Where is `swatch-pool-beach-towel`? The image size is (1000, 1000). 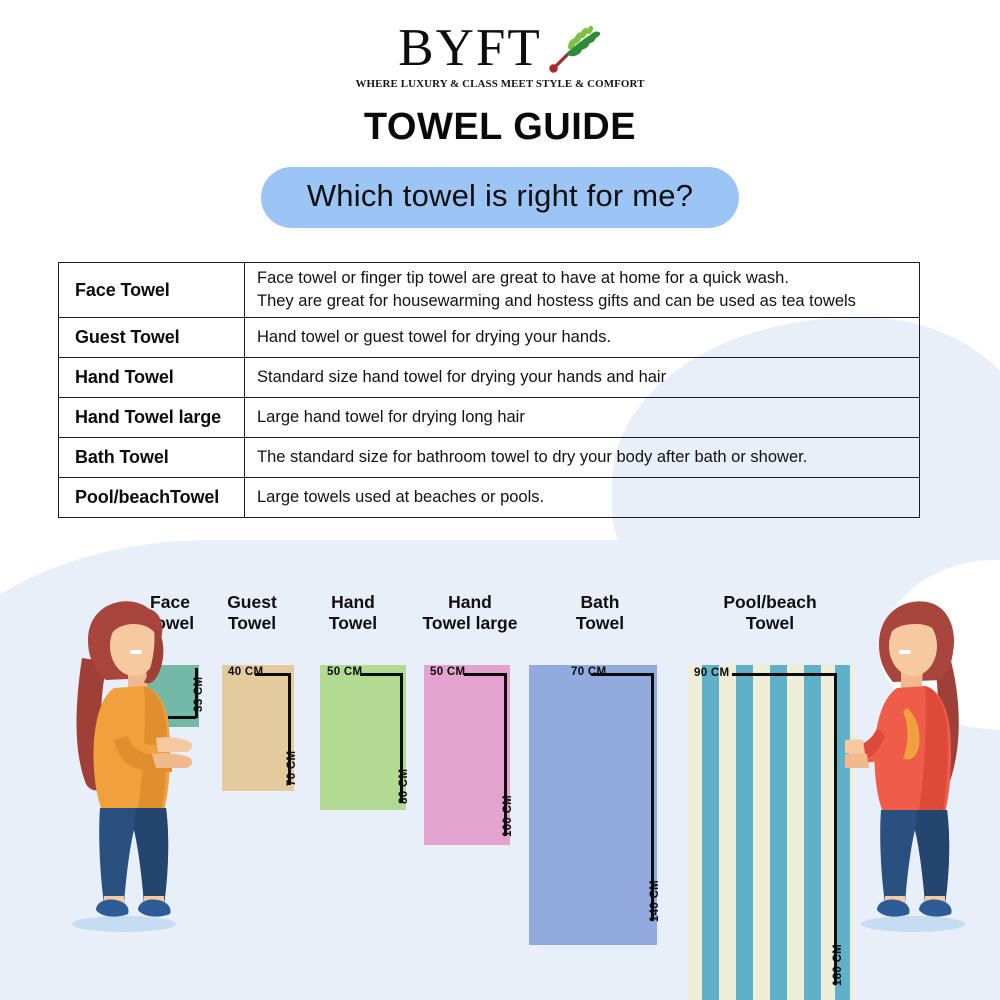 swatch-pool-beach-towel is located at coordinates (771, 832).